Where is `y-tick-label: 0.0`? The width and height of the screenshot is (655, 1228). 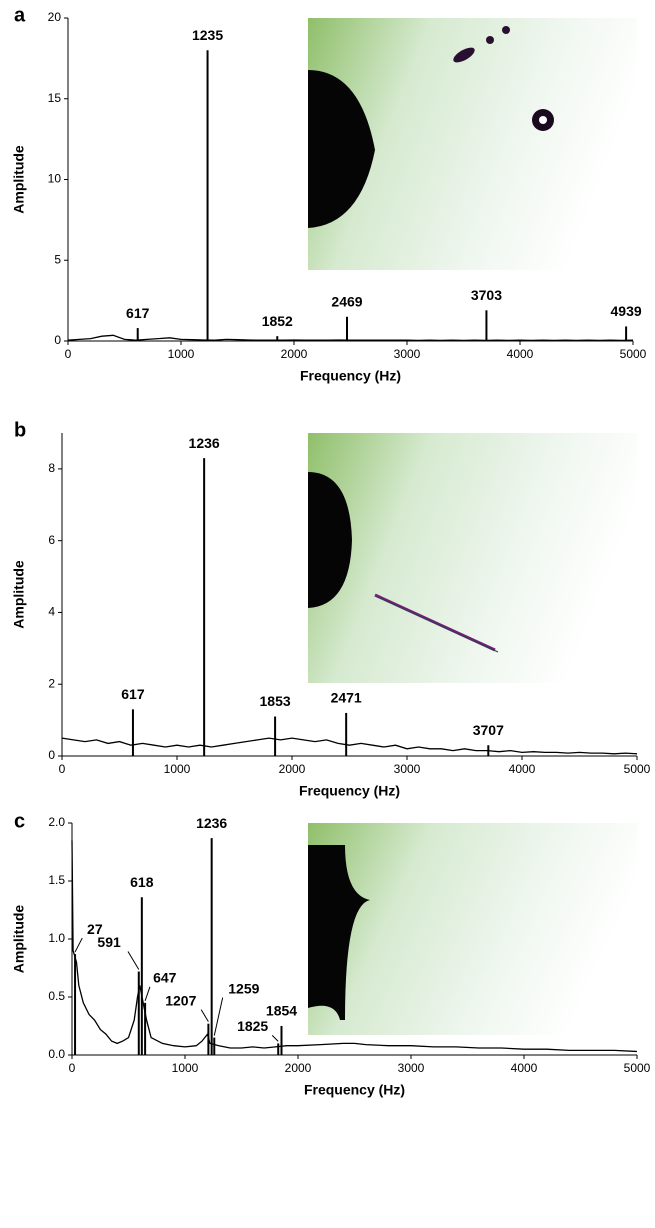
y-tick-label: 0.0 is located at coordinates (56, 1054).